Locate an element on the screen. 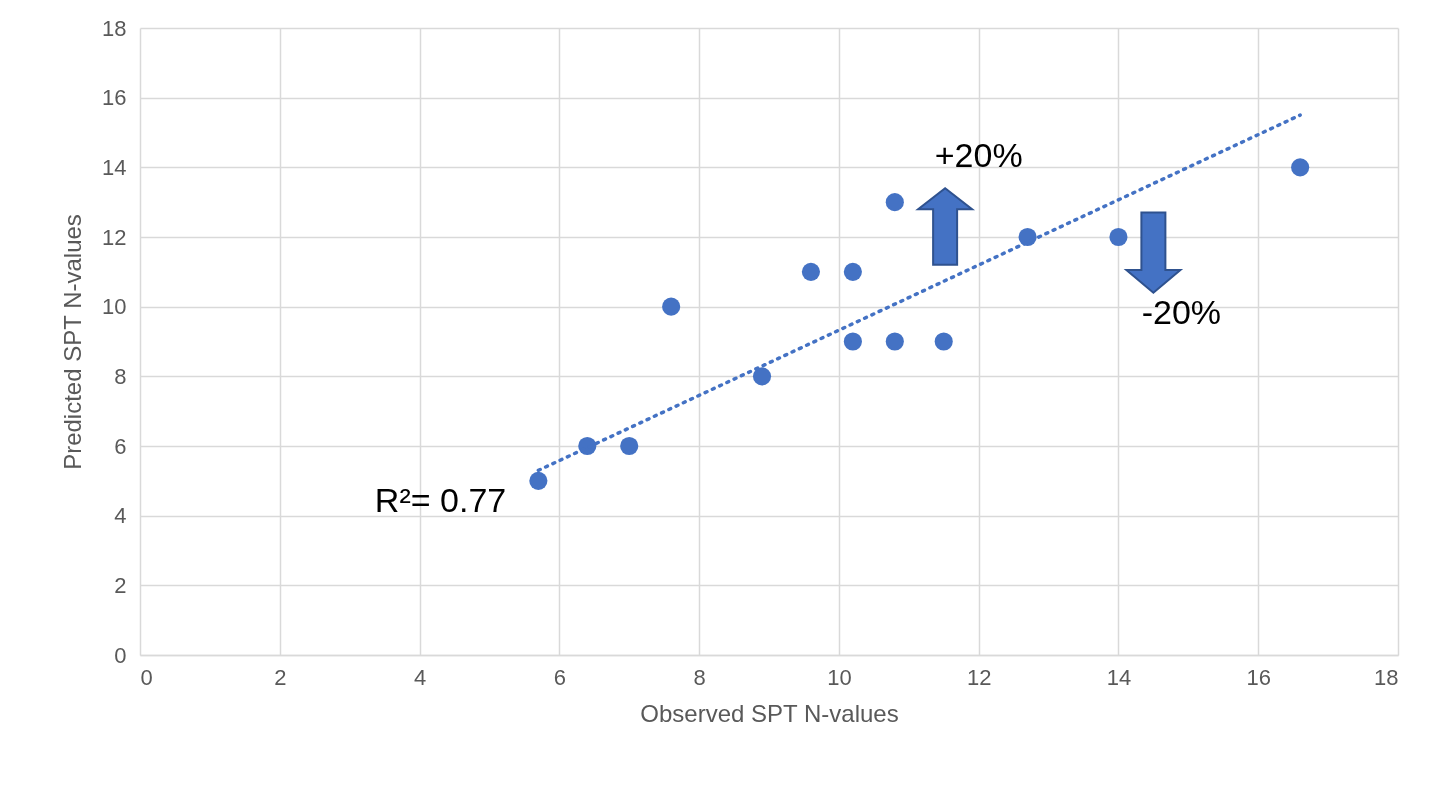 The height and width of the screenshot is (793, 1435). annotation: +20% is located at coordinates (978, 154).